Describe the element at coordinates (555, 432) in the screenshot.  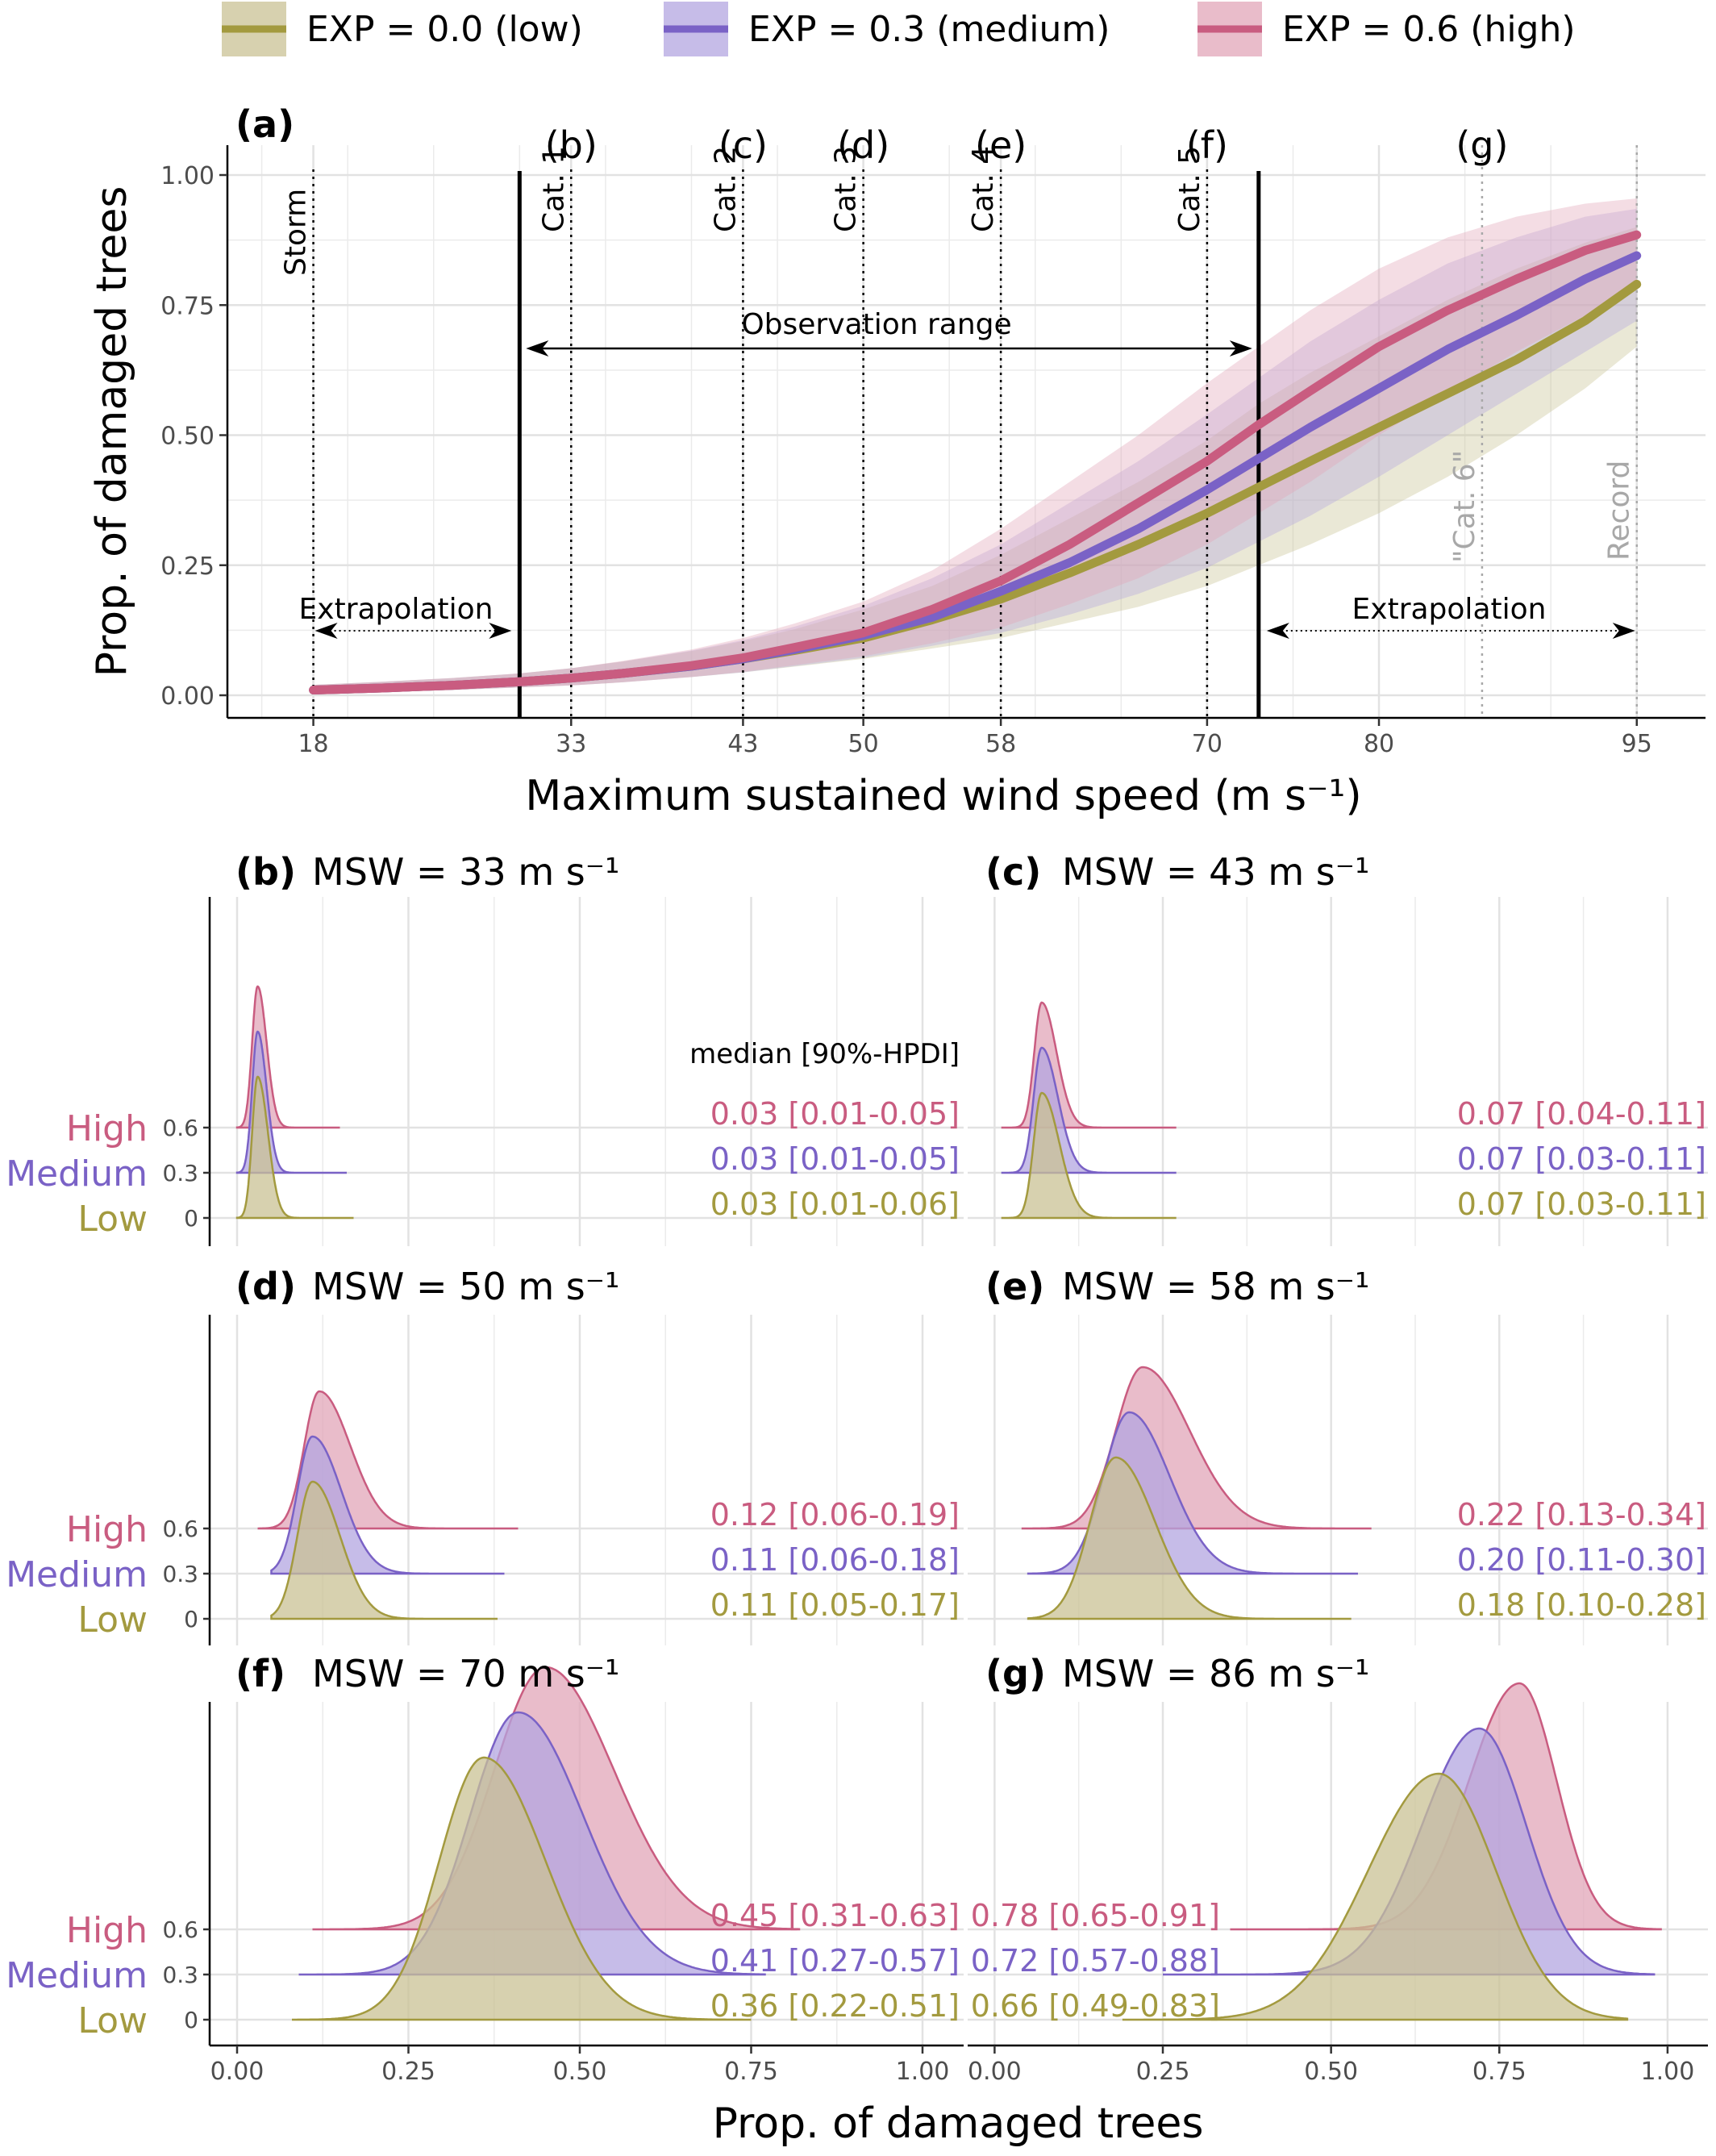
I see `ref-line-cat-1: Cat. 1` at that location.